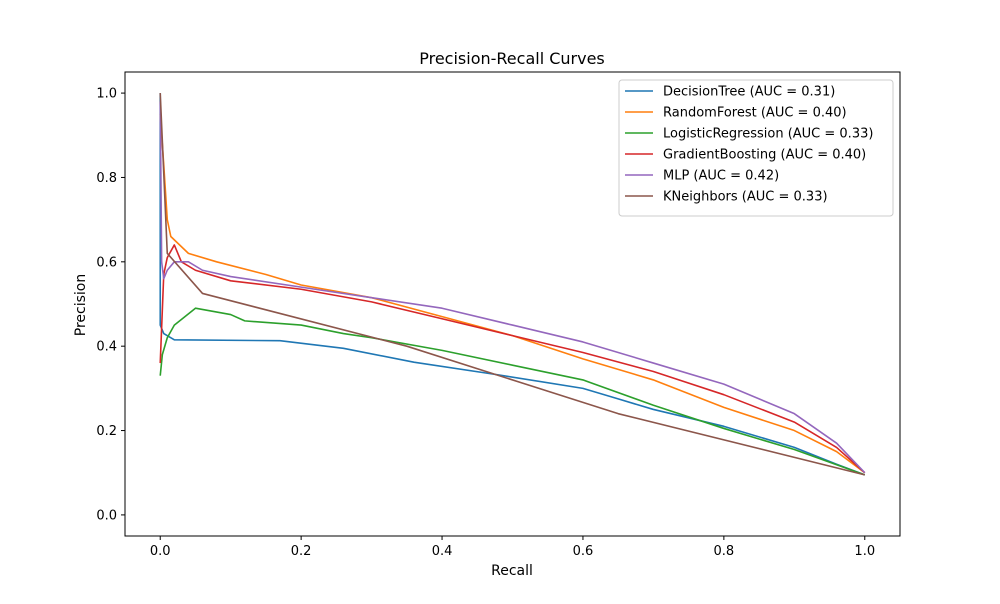  I want to click on legend-label: RandomForest (AUC = 0.40), so click(755, 113).